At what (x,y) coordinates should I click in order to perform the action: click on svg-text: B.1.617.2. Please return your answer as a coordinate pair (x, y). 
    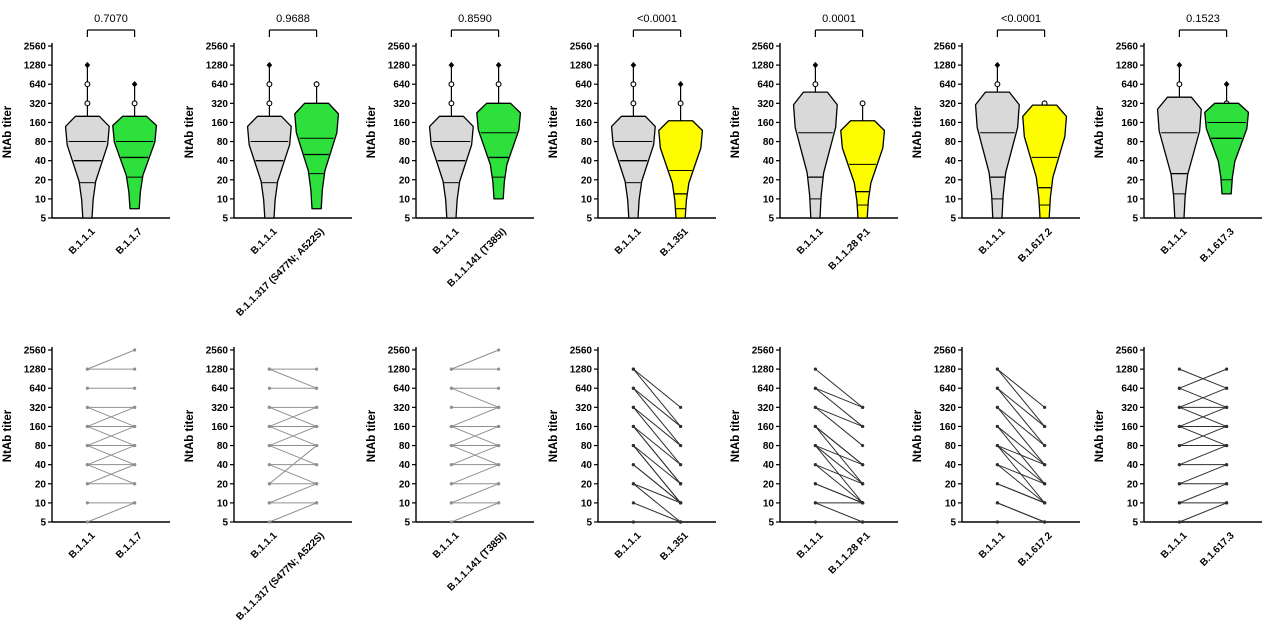
    Looking at the image, I should click on (1035, 245).